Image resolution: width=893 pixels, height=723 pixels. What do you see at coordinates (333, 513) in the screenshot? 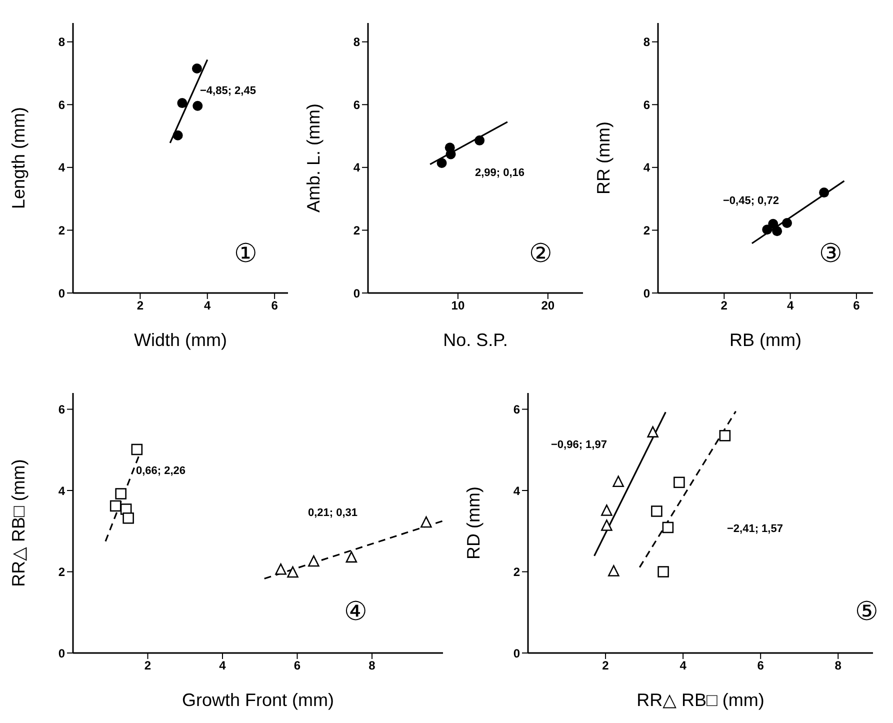
I see `annotation: 0,21; 0,31` at bounding box center [333, 513].